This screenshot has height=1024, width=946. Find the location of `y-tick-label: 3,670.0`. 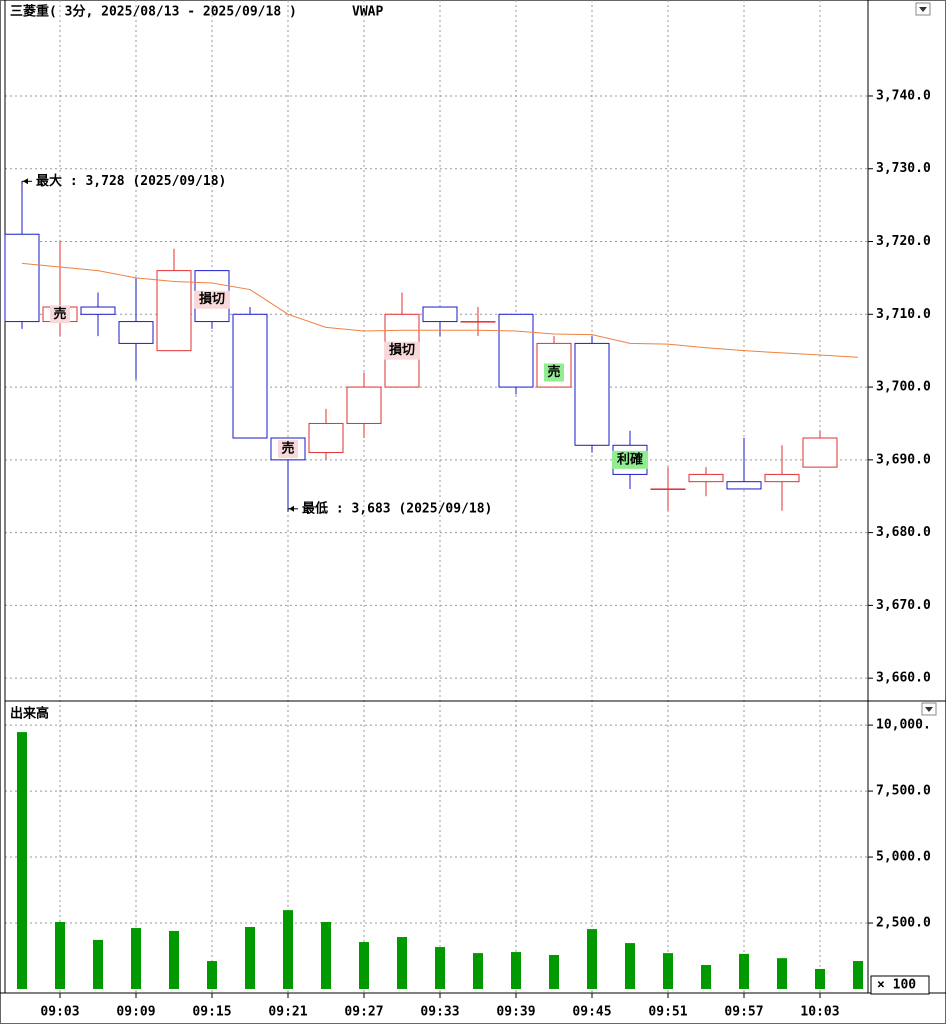

y-tick-label: 3,670.0 is located at coordinates (903, 605).